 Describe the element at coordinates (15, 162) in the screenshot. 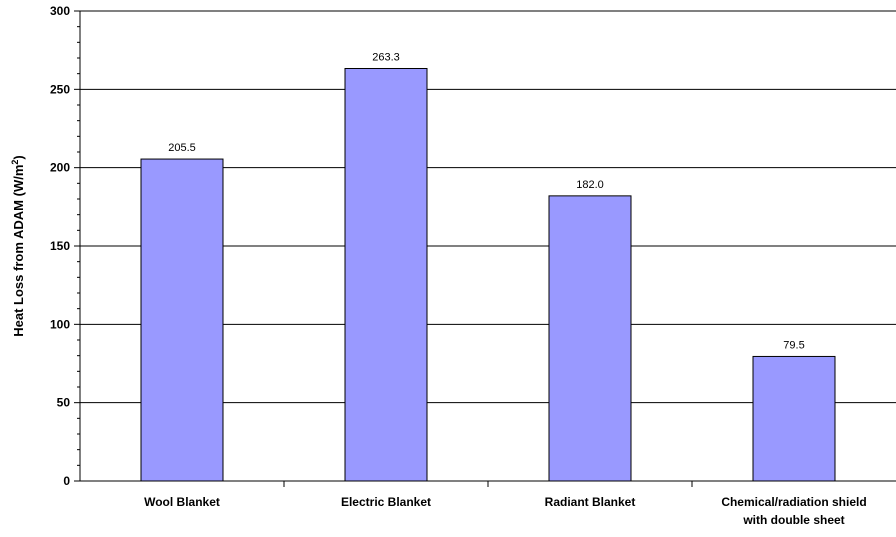

I see `y-axis-title-superscript: 2` at that location.